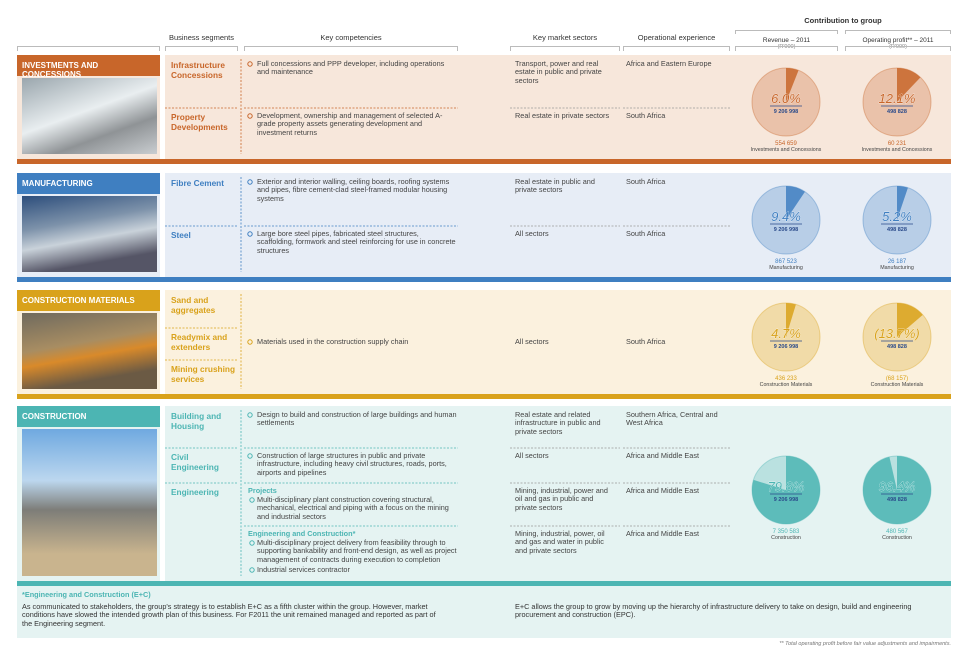 Image resolution: width=960 pixels, height=671 pixels. What do you see at coordinates (786, 40) in the screenshot?
I see `revenue-header: Revenue – 2011` at bounding box center [786, 40].